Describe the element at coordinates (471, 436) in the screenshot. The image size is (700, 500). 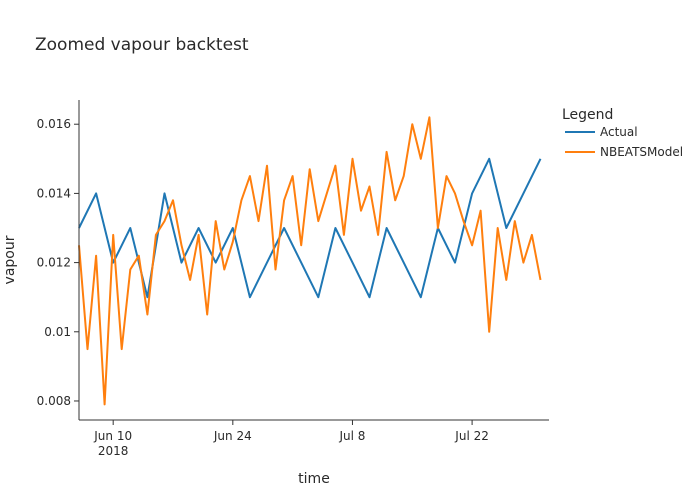
I see `x-tick-label: Jul 22` at that location.